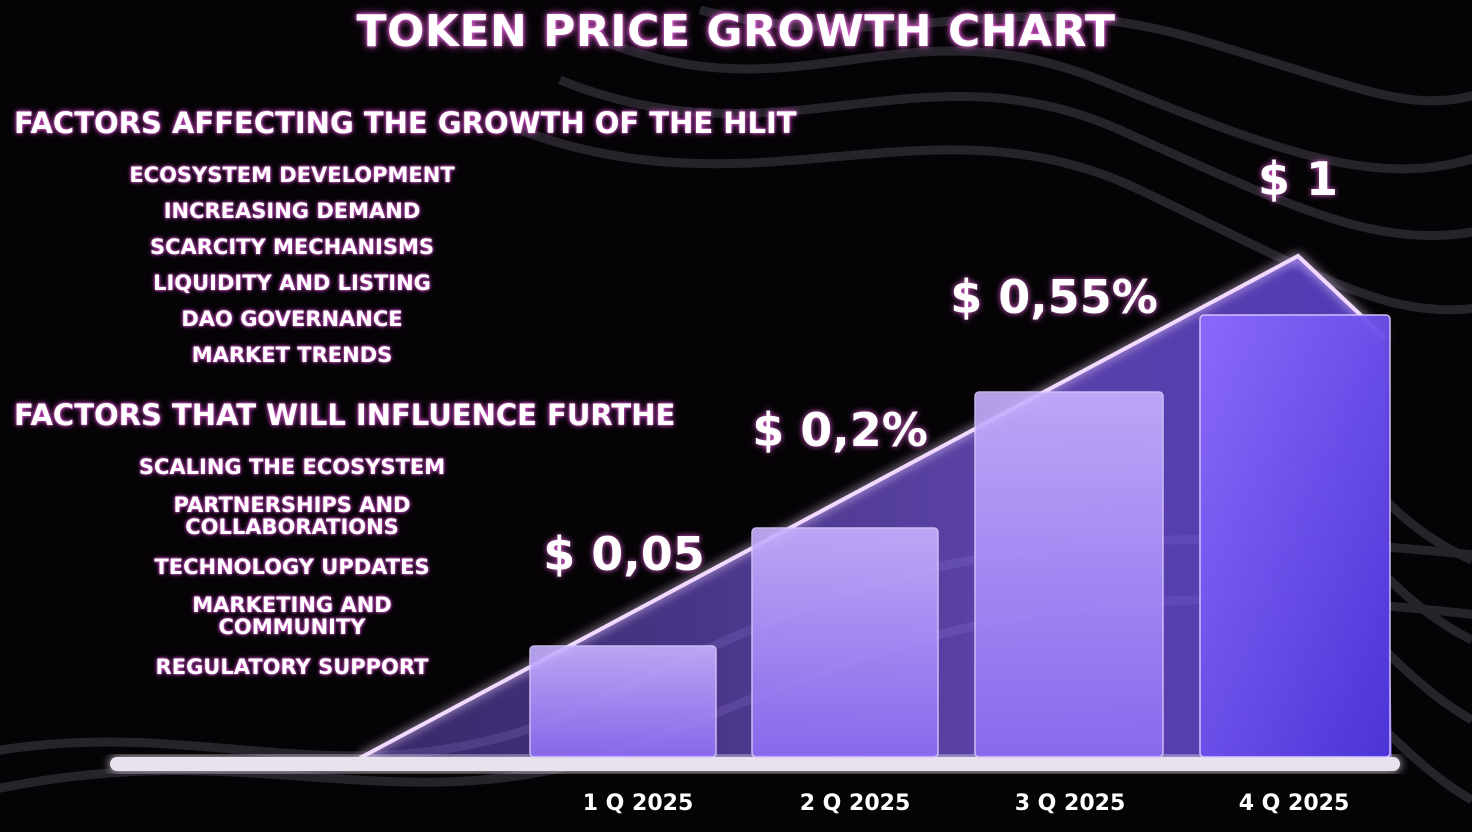  What do you see at coordinates (292, 175) in the screenshot?
I see `growth-factor-item: ECOSYSTEM DEVELOPMENT` at bounding box center [292, 175].